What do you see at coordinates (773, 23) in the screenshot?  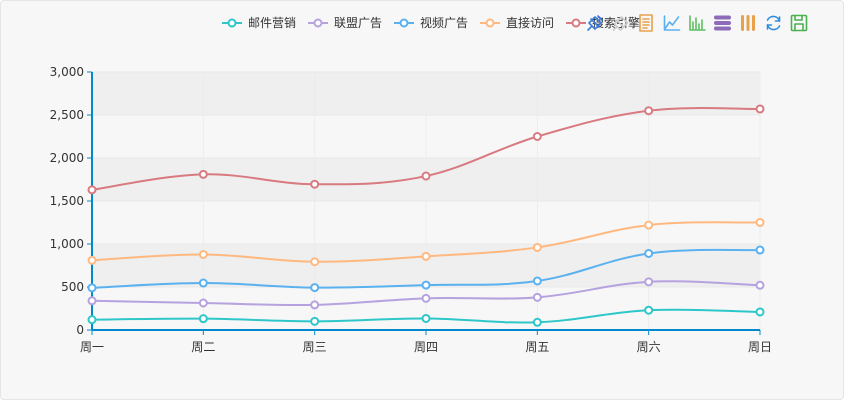 I see `restore-icon` at bounding box center [773, 23].